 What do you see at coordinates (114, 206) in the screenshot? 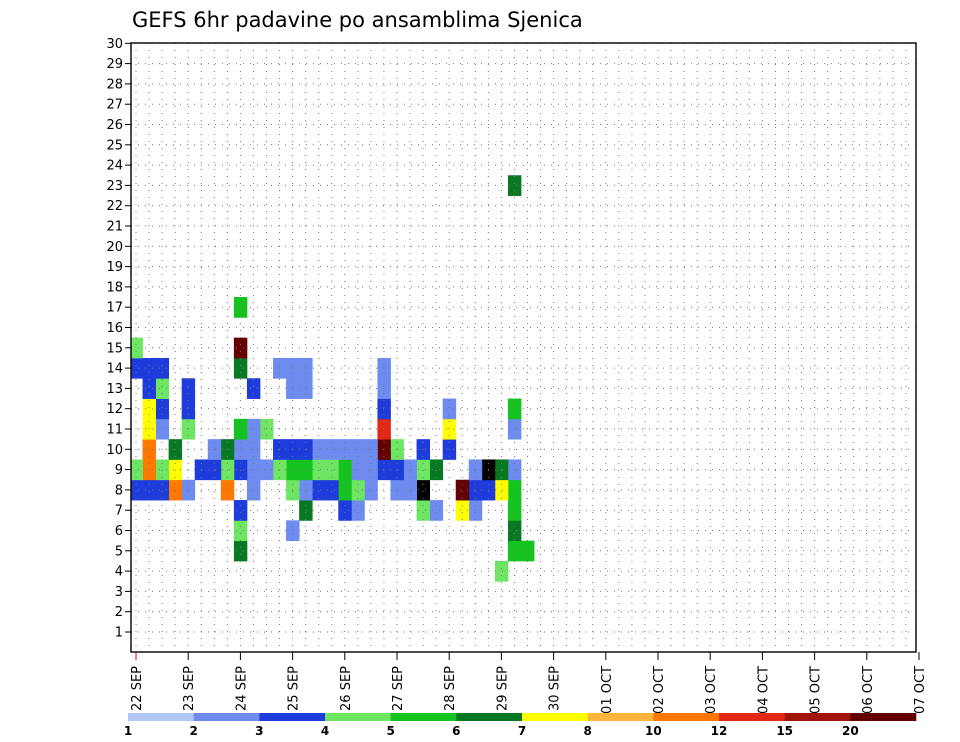
I see `y-tick-label: 22` at bounding box center [114, 206].